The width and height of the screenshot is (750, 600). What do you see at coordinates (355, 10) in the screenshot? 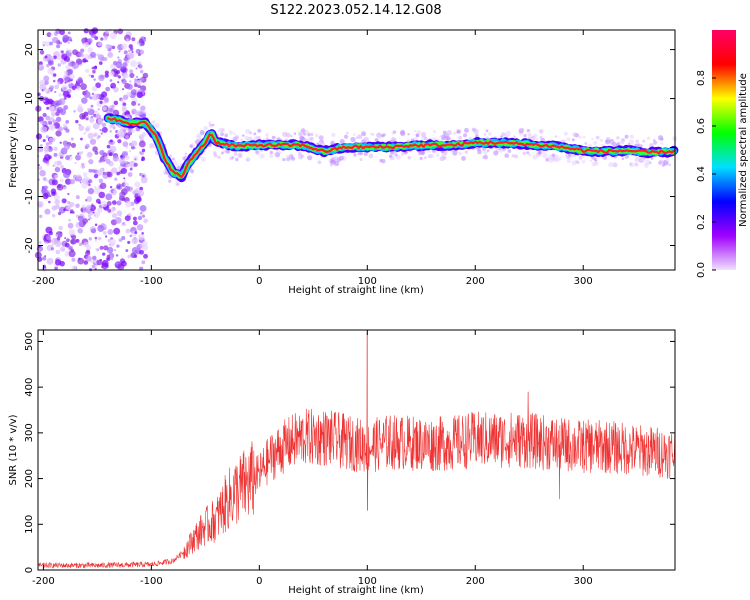
I see `figure-title: S122.2023.052.14.12.G08` at bounding box center [355, 10].